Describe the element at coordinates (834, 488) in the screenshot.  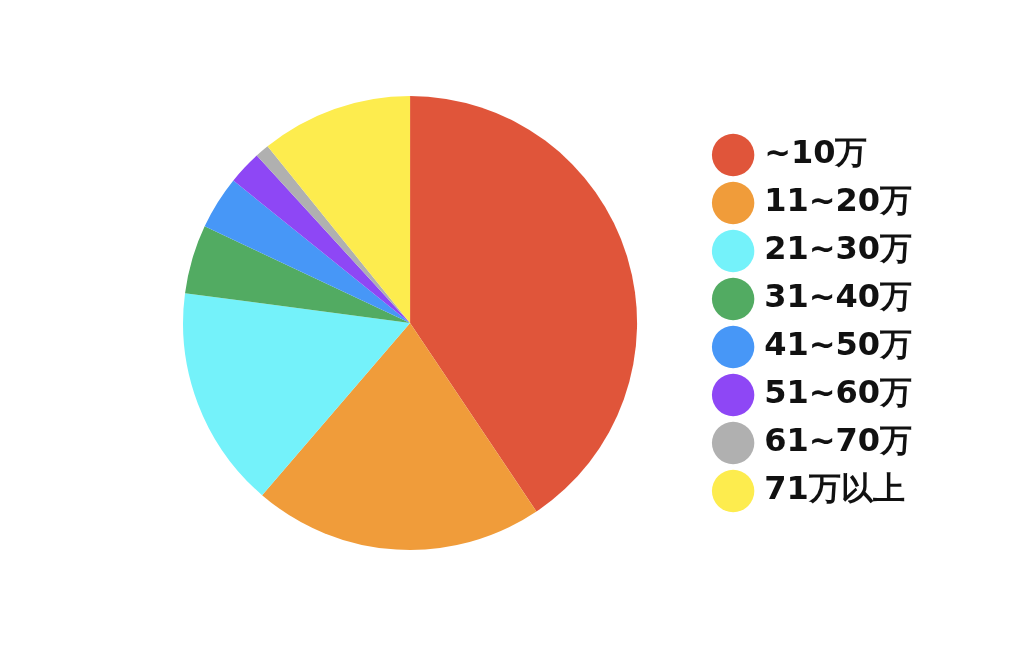
I see `legend-label: 71万以上` at that location.